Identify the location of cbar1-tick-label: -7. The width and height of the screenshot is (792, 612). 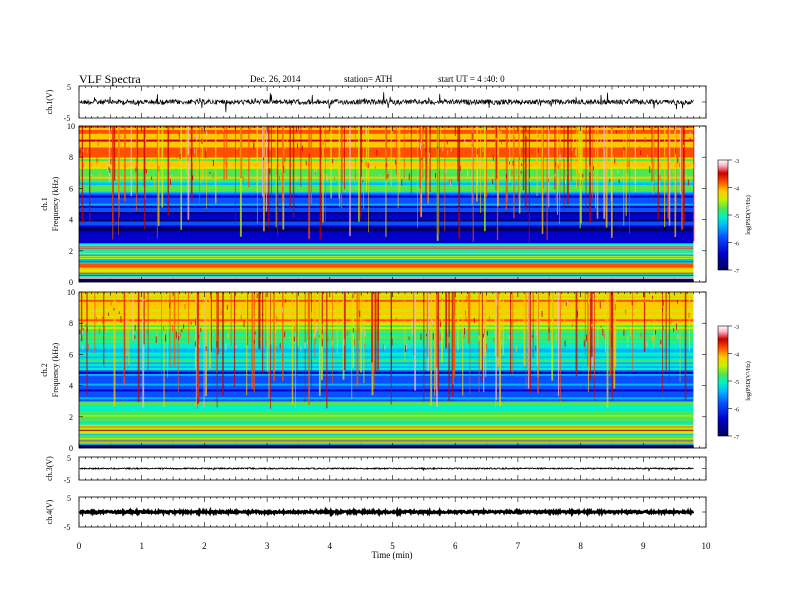
(736, 272).